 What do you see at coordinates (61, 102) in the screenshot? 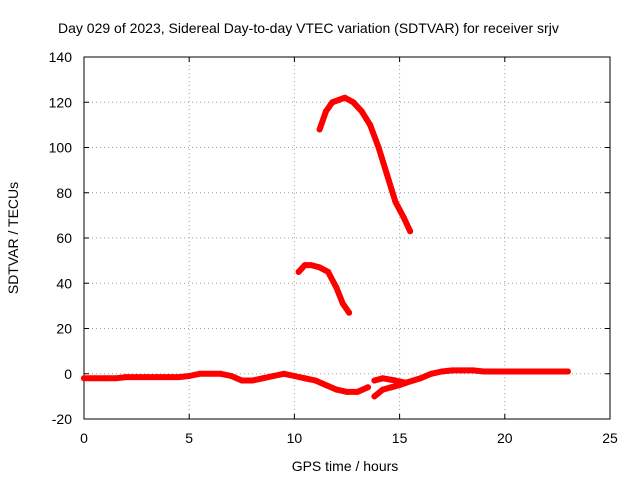
I see `y-tick-label: 120` at bounding box center [61, 102].